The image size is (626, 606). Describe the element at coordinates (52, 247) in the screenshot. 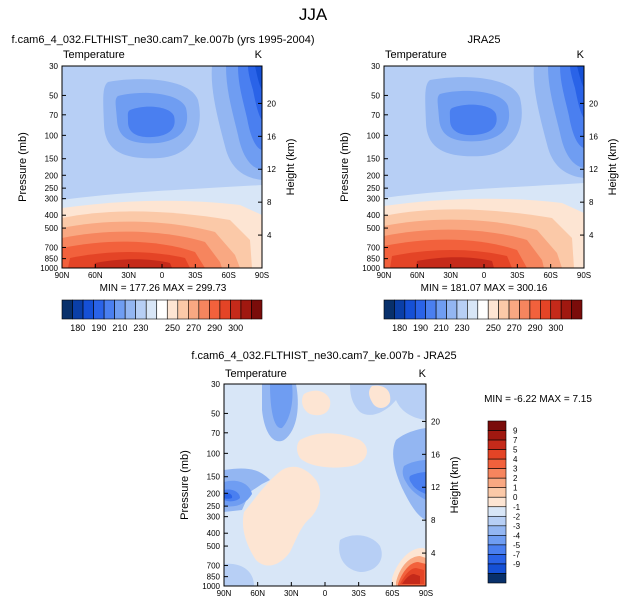

I see `y-tick-label: 700` at that location.